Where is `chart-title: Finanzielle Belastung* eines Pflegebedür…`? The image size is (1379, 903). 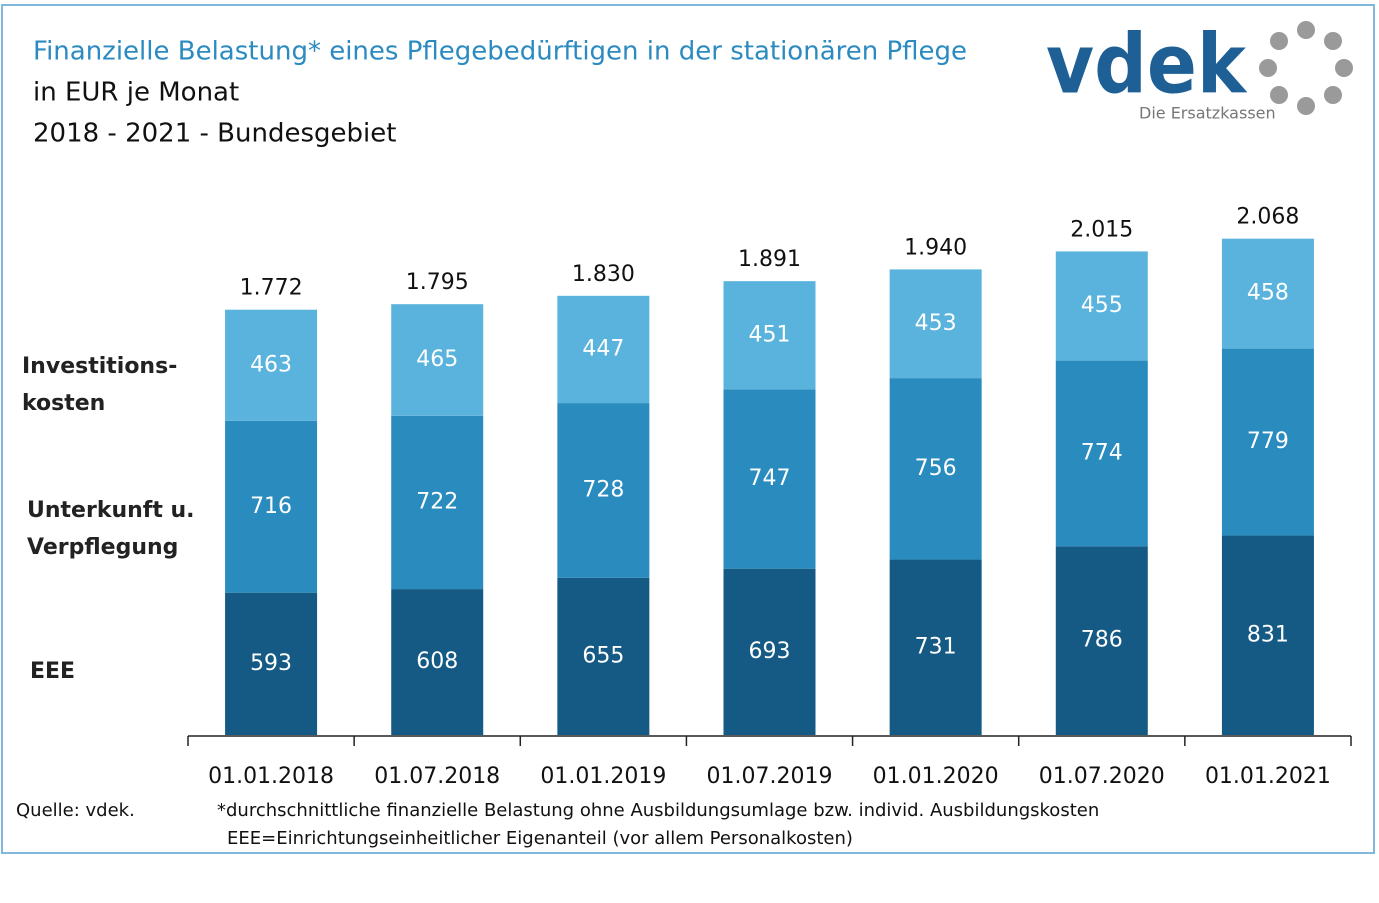 chart-title: Finanzielle Belastung* eines Pflegebedür… is located at coordinates (500, 52).